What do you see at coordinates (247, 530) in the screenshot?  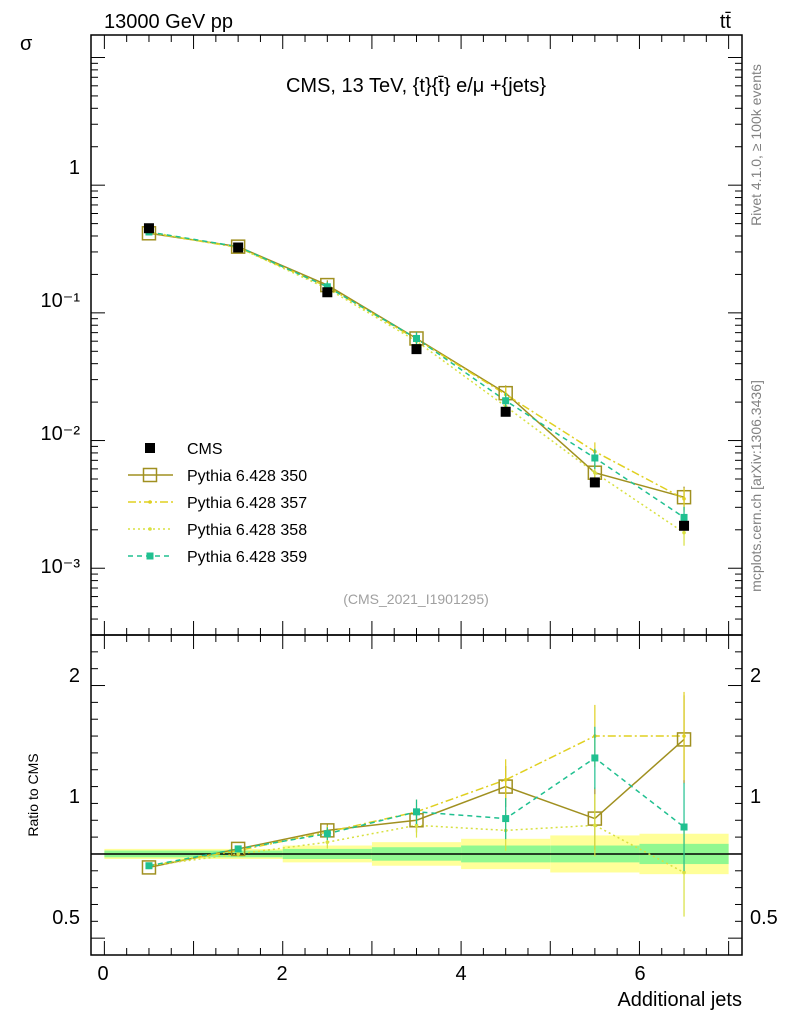 I see `legend-label-p358: Pythia 6.428 358` at bounding box center [247, 530].